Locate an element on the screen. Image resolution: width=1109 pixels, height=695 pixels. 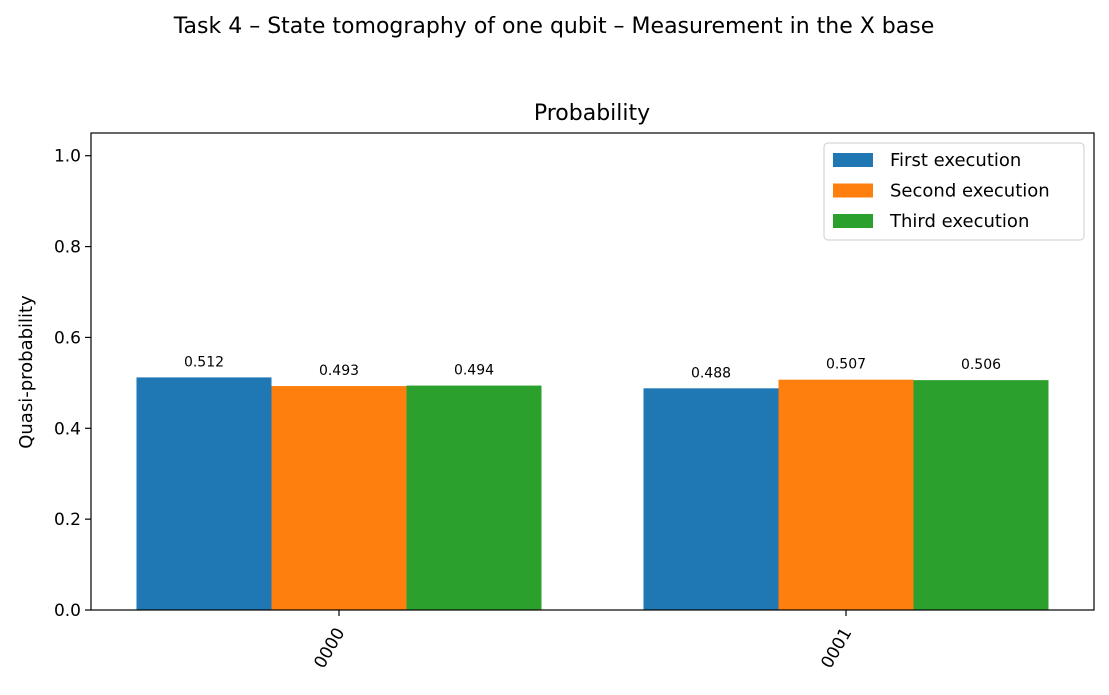
x-tick-label: 0001 is located at coordinates (836, 648).